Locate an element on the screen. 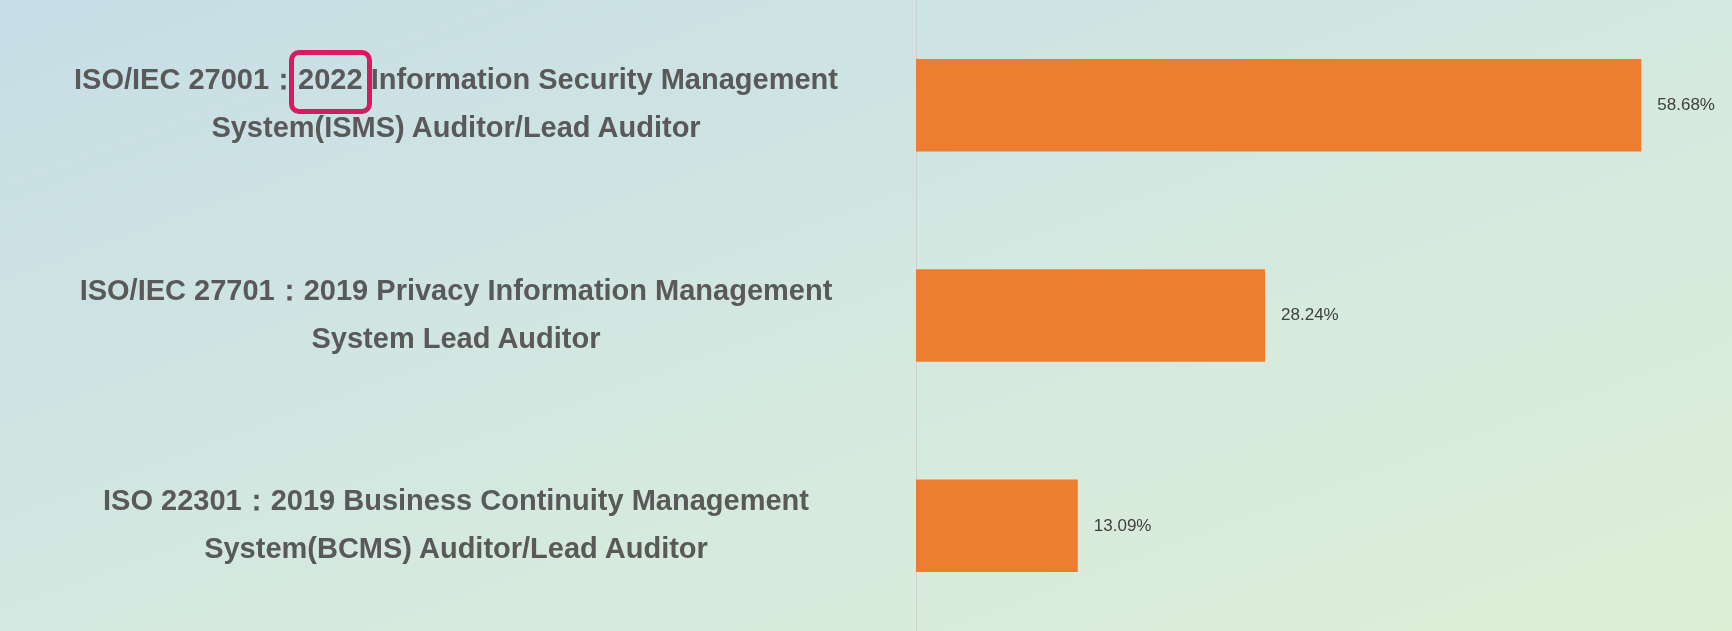 This screenshot has height=631, width=1732. y-tick-label: ISO/IEC 27701：2019 Privacy Information Management System Lead Auditor is located at coordinates (456, 313).